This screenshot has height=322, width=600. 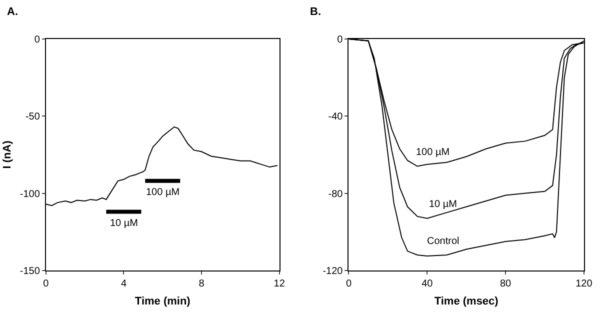 What do you see at coordinates (30, 194) in the screenshot?
I see `y-tick-label: -100` at bounding box center [30, 194].